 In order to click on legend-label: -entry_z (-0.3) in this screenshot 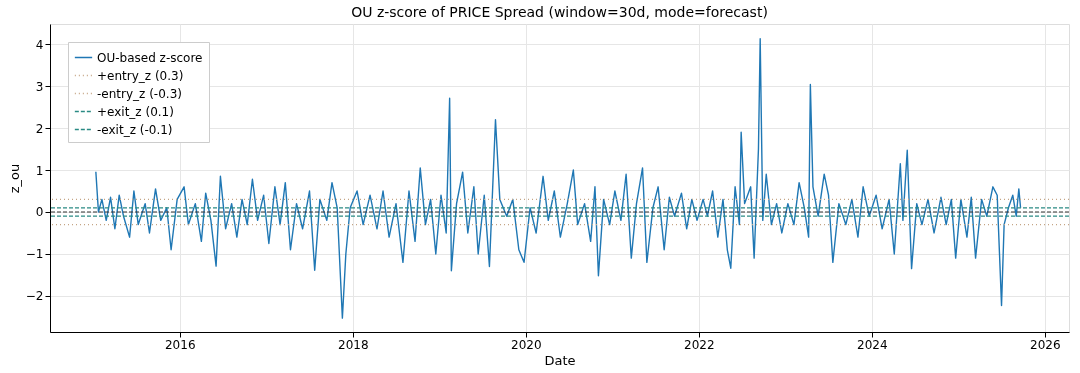, I will do `click(139, 93)`.